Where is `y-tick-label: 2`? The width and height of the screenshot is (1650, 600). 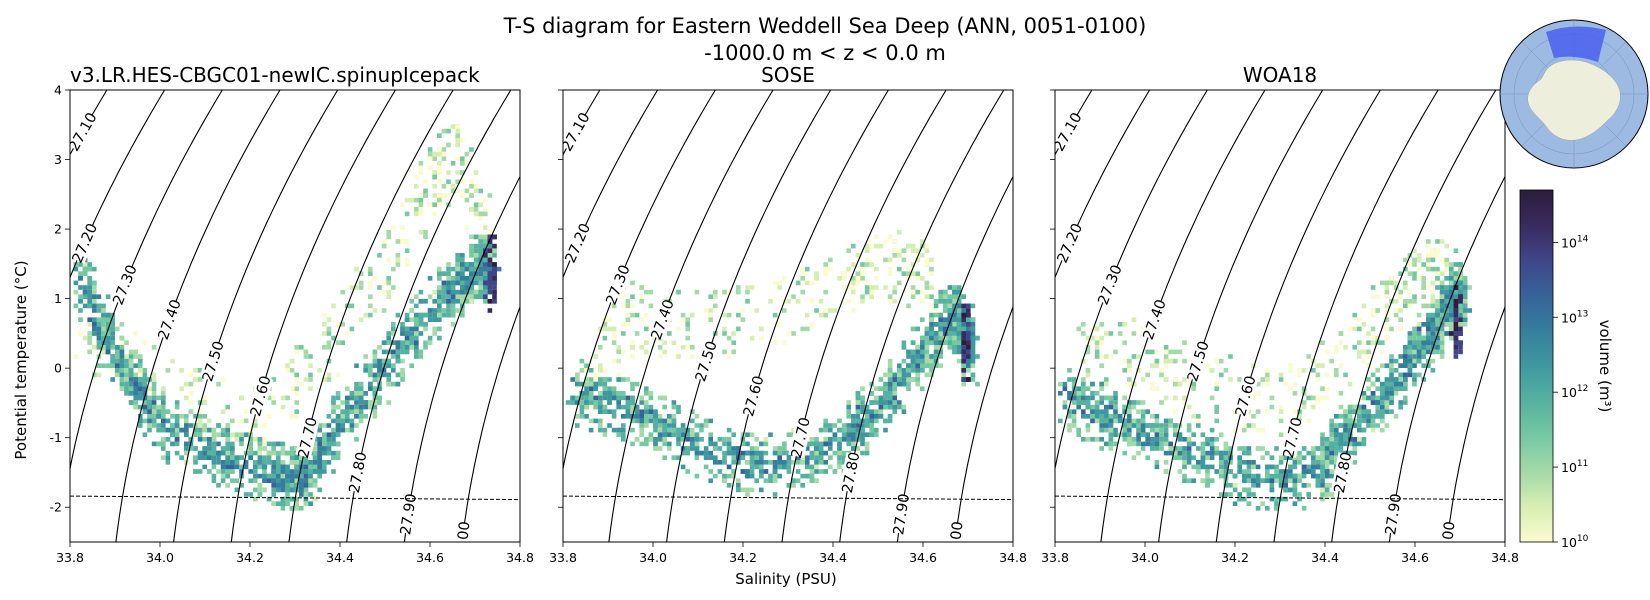 y-tick-label: 2 is located at coordinates (58, 229).